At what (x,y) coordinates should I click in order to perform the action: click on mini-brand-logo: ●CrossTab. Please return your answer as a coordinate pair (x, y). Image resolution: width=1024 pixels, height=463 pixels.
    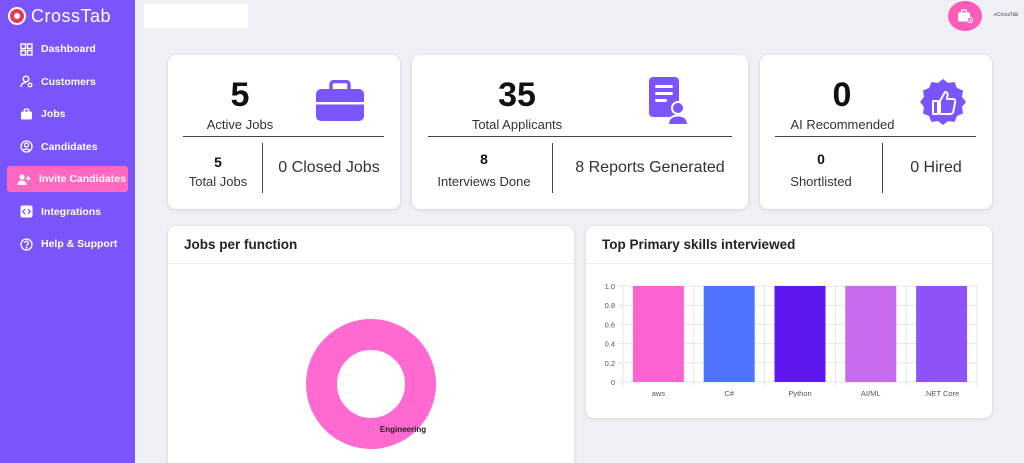
    Looking at the image, I should click on (1006, 15).